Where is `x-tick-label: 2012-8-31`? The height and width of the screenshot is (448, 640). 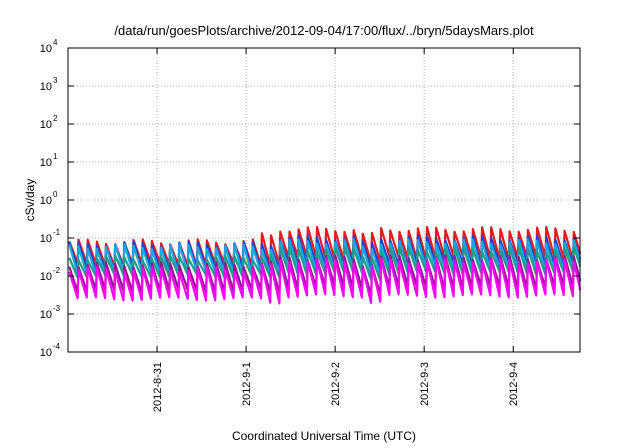 x-tick-label: 2012-8-31 is located at coordinates (158, 387).